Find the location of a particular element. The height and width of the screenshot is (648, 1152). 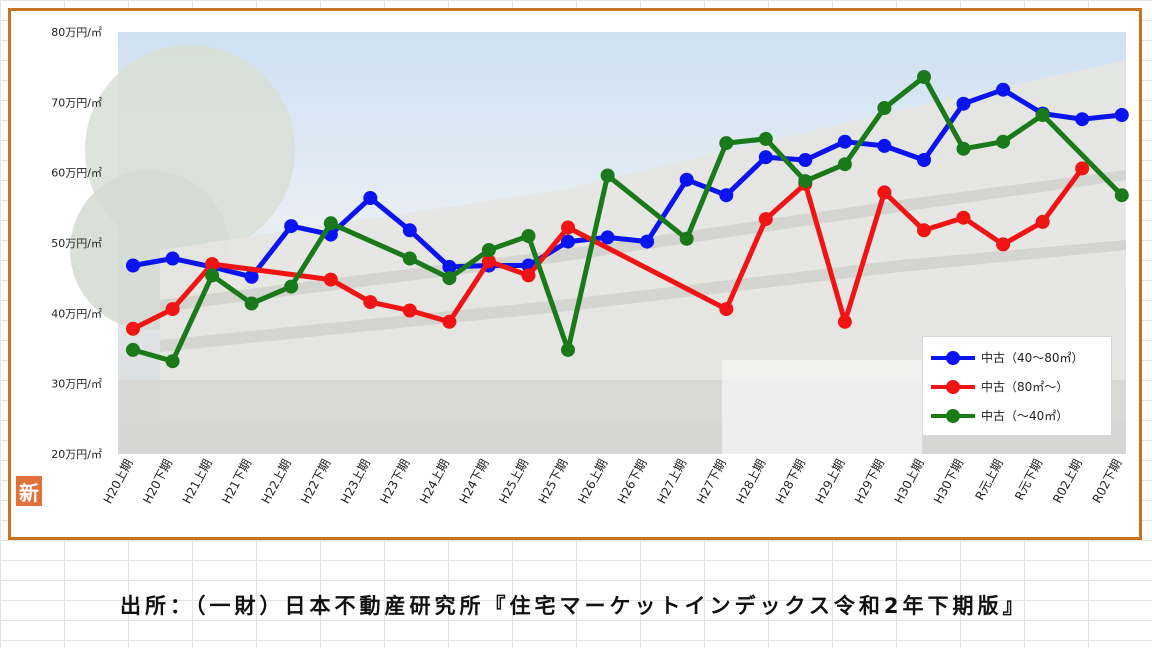

x-tick-label: H23下期 is located at coordinates (394, 481).